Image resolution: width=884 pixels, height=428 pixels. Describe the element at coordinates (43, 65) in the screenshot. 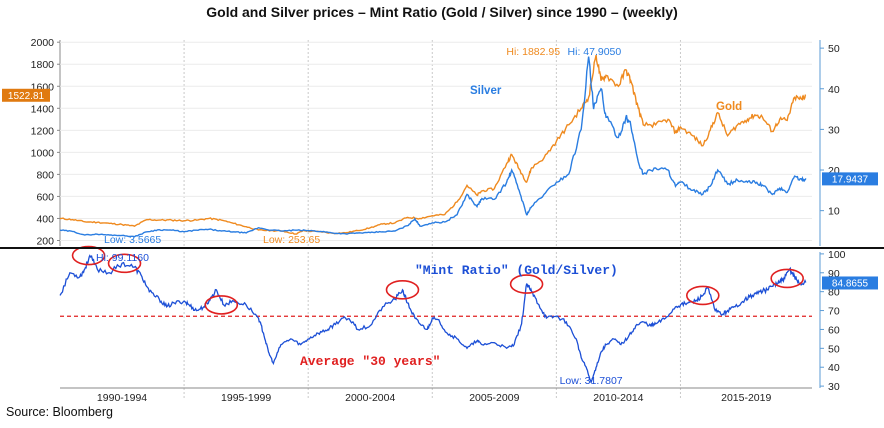

I see `left-axis-tick-label: 1800` at that location.